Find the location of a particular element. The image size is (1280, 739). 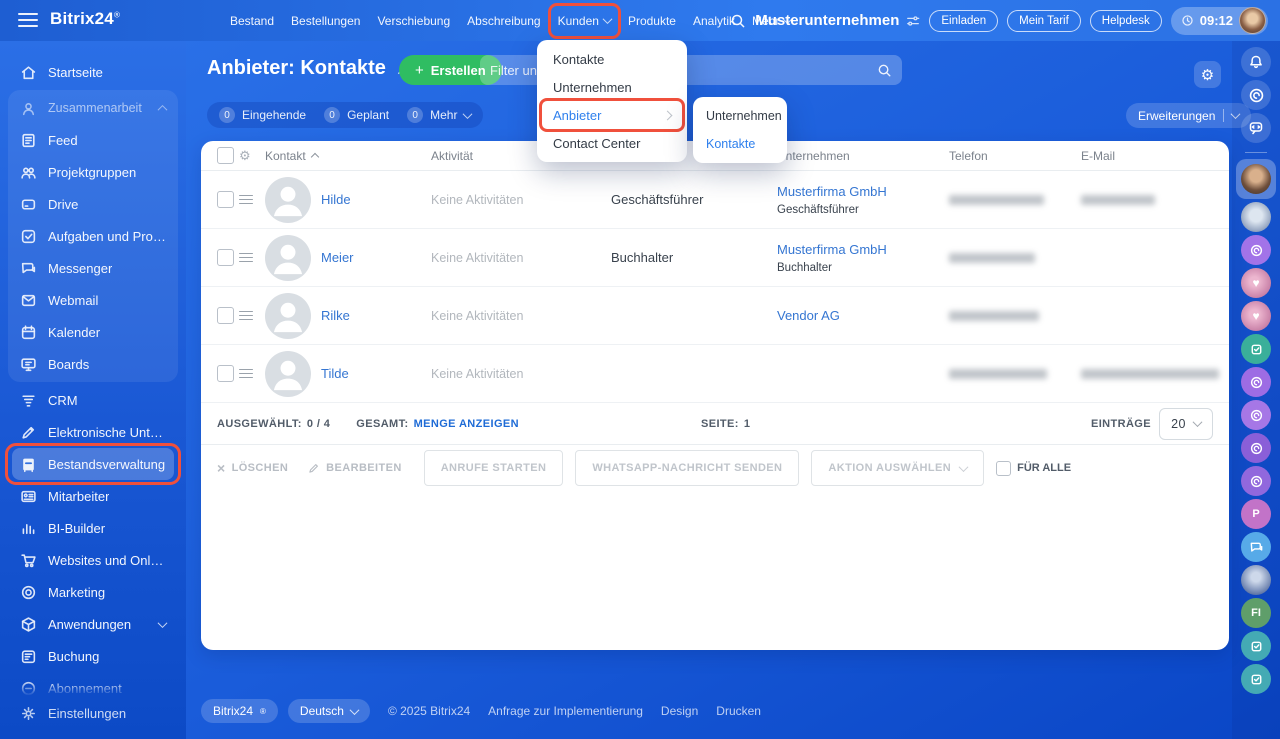

nav-verschiebung: Verschiebung is located at coordinates (414, 20).